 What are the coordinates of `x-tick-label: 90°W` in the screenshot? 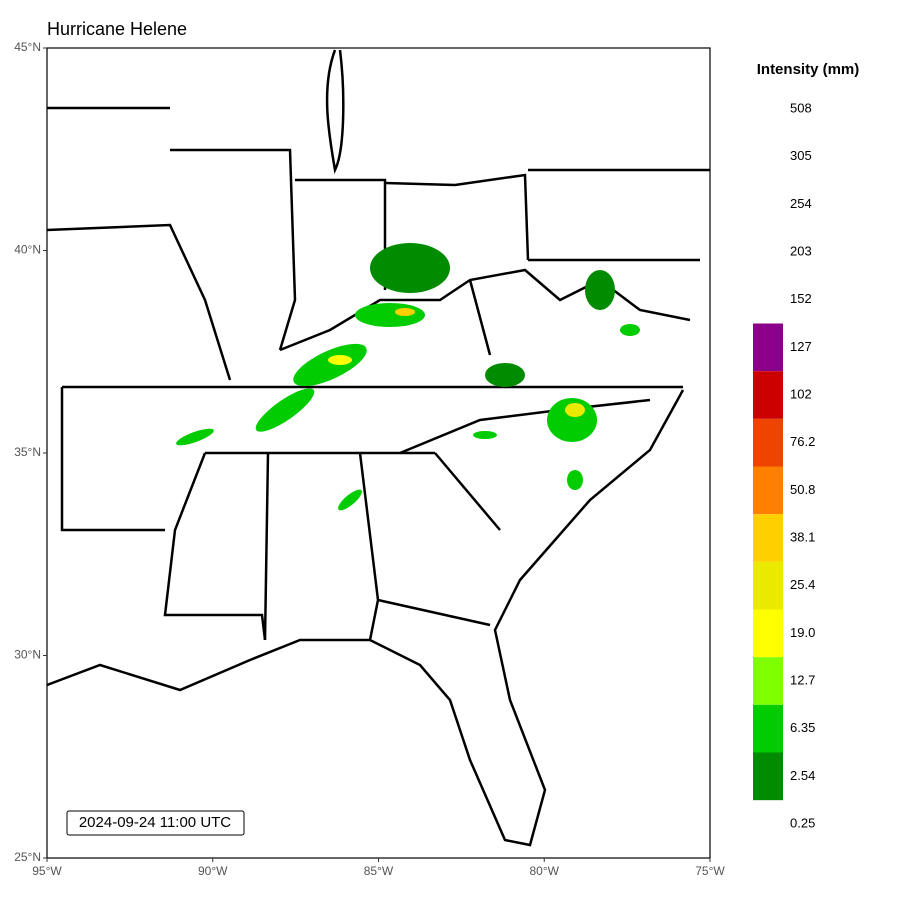 It's located at (213, 871).